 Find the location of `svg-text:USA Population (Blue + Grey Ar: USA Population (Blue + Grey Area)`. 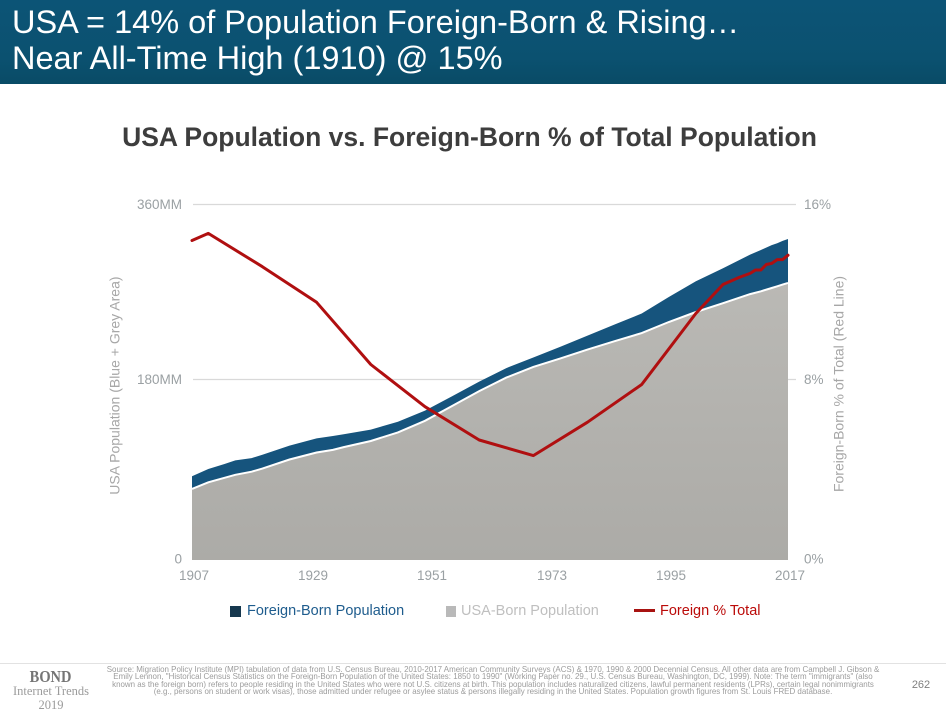

svg-text:USA Population (Blue + Grey Ar: USA Population (Blue + Grey Area) is located at coordinates (115, 385).